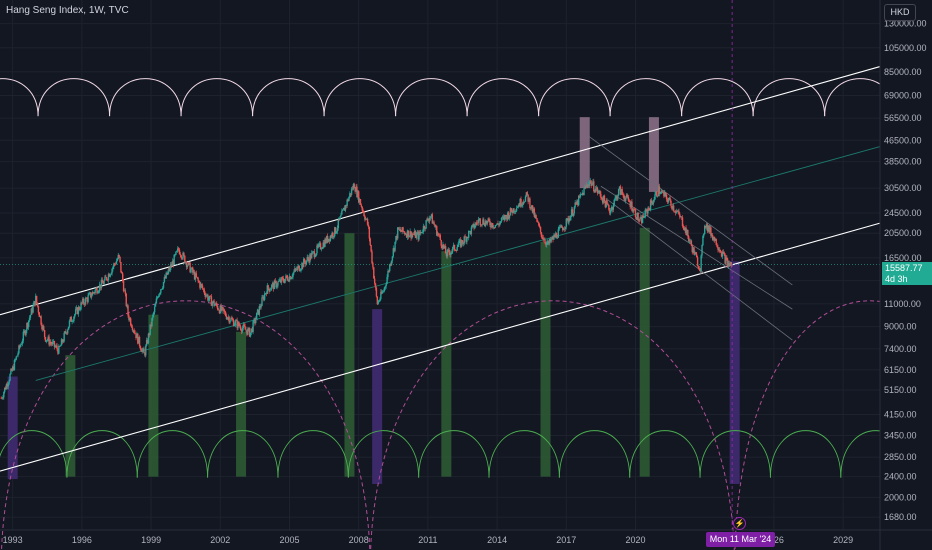  What do you see at coordinates (900, 477) in the screenshot?
I see `y-tick-label: 2400.00` at bounding box center [900, 477].